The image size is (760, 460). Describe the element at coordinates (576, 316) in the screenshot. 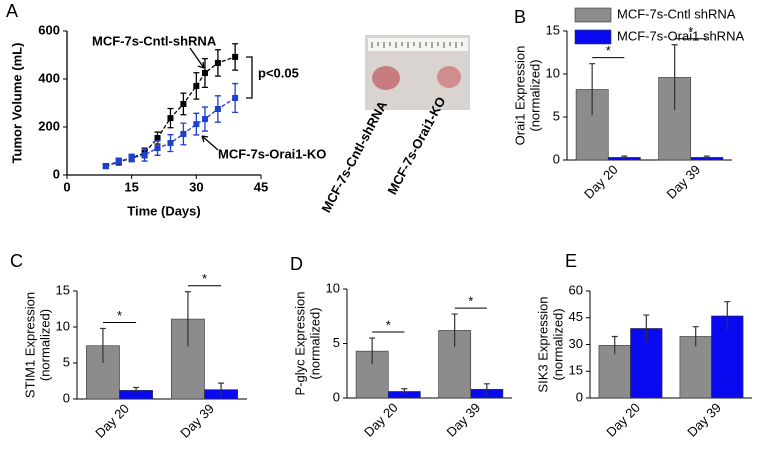

I see `y-tick-label: 45` at that location.